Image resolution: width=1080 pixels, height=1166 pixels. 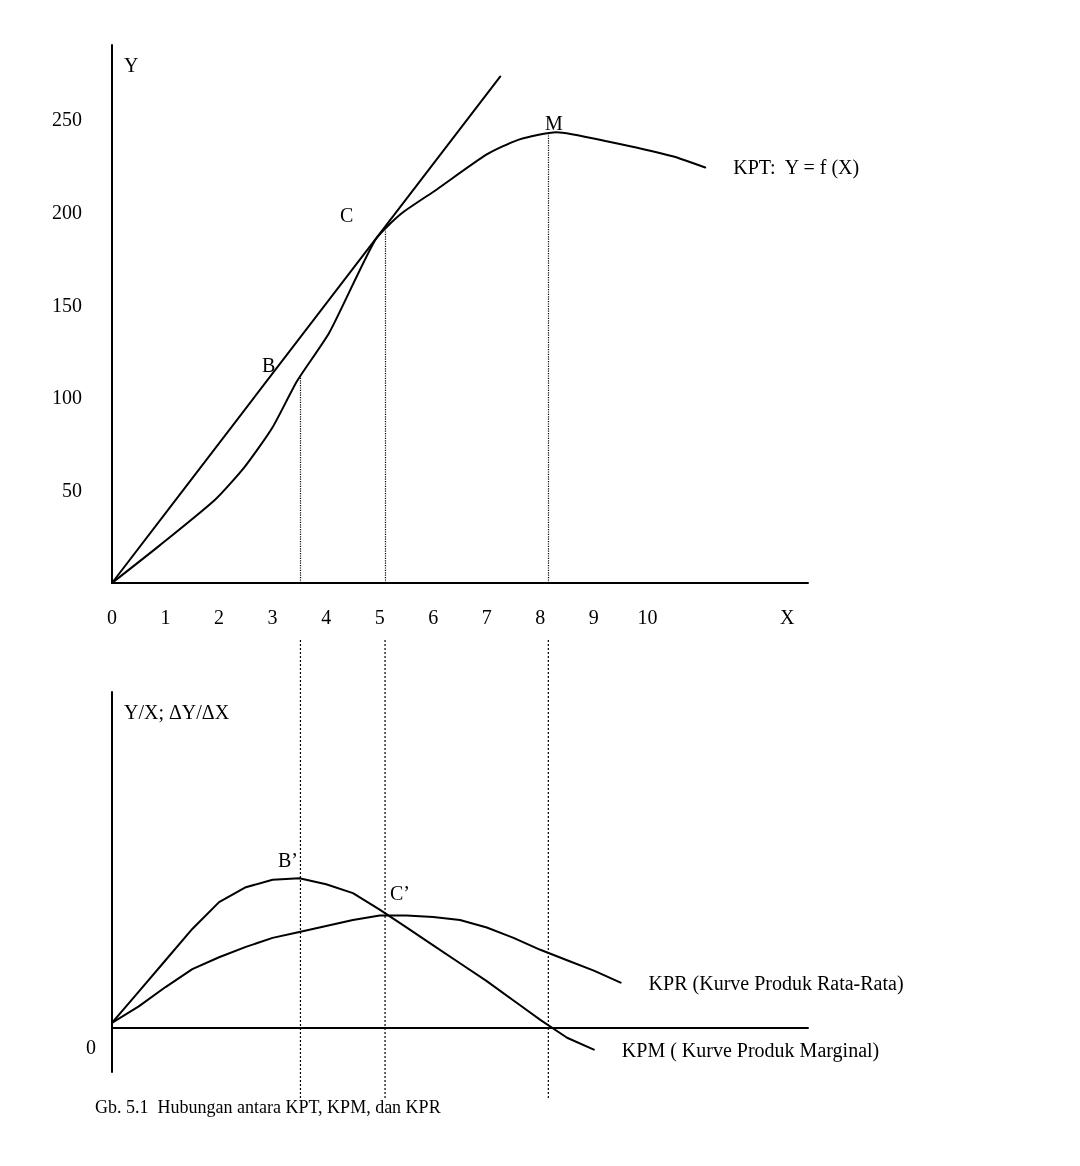 What do you see at coordinates (540, 617) in the screenshot?
I see `x-tick-label: 8` at bounding box center [540, 617].